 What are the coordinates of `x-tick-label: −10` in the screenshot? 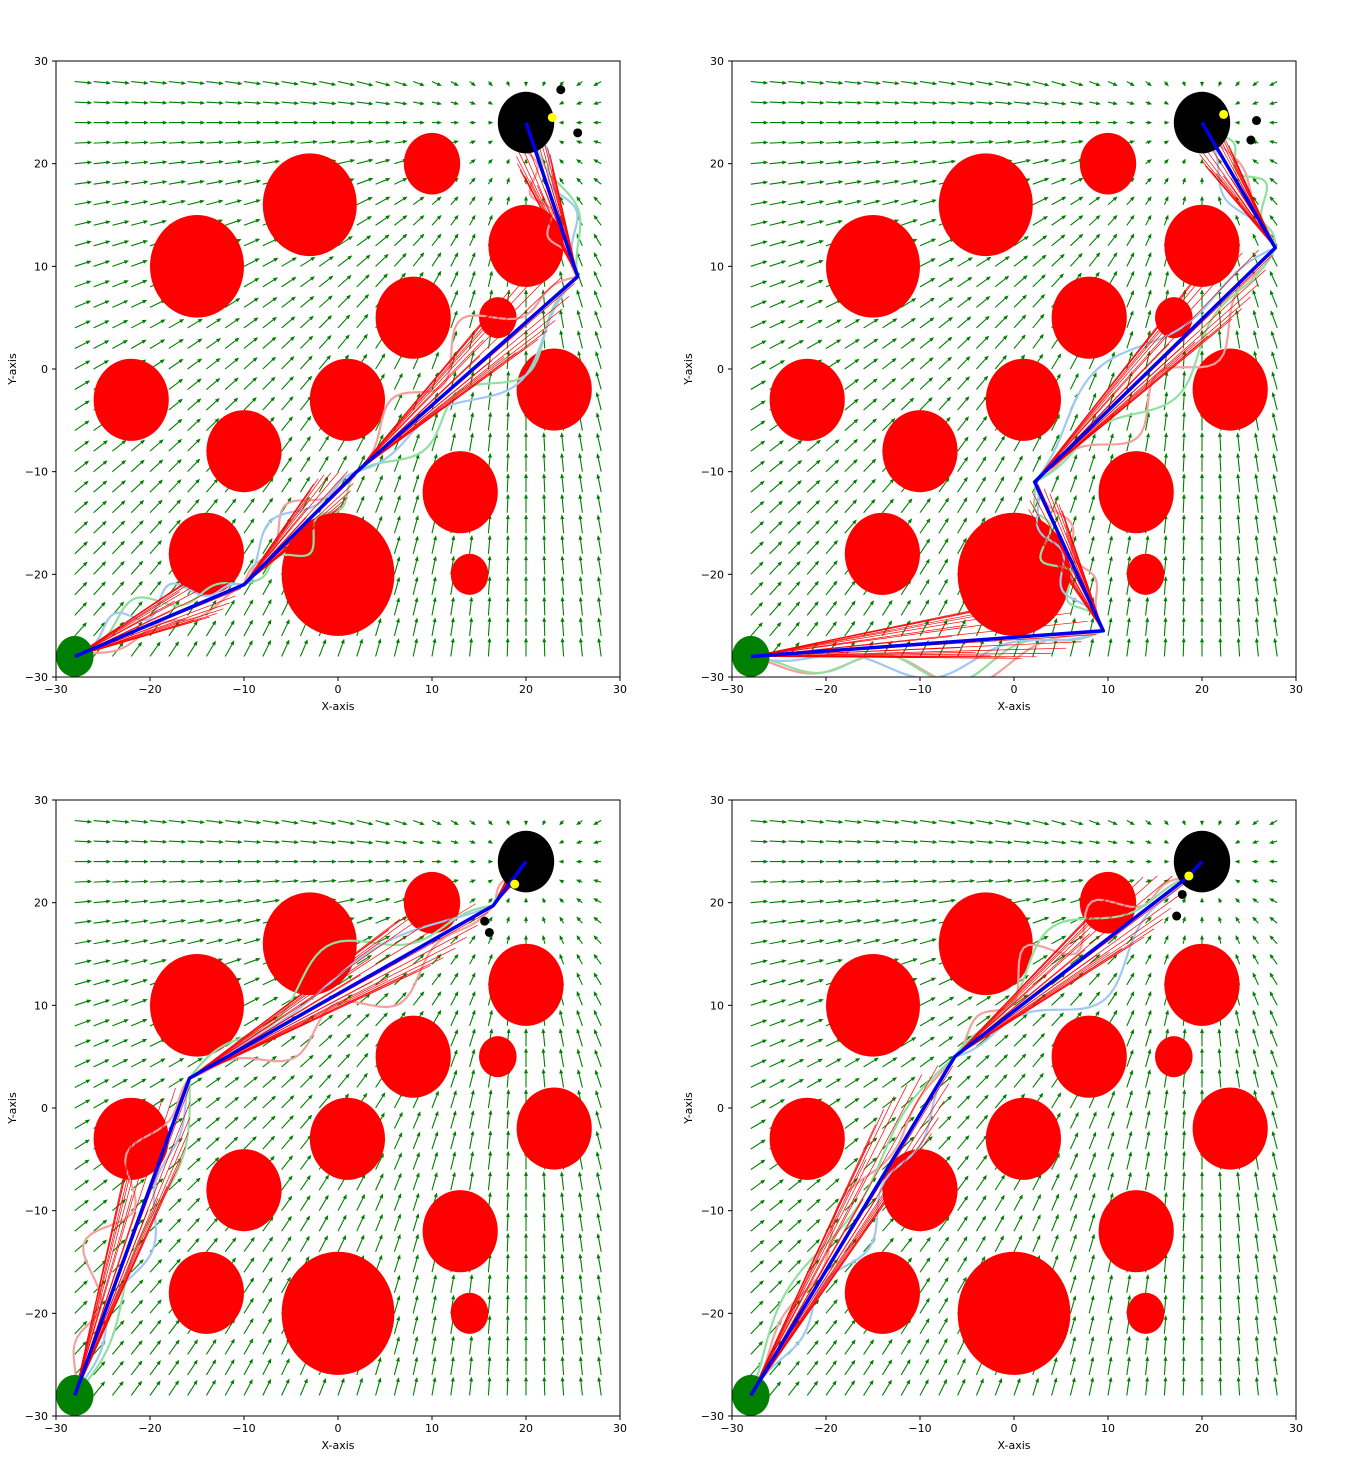 It's located at (919, 689).